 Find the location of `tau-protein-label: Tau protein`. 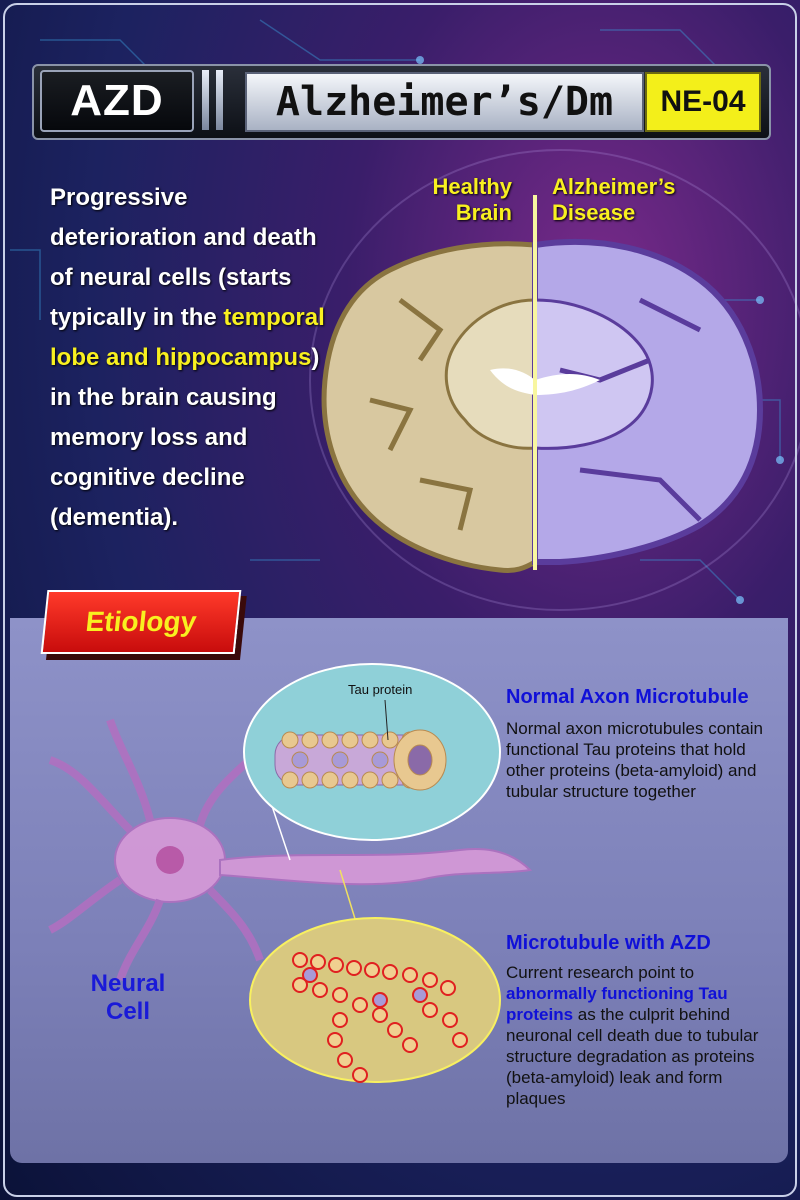

tau-protein-label: Tau protein is located at coordinates (380, 689).